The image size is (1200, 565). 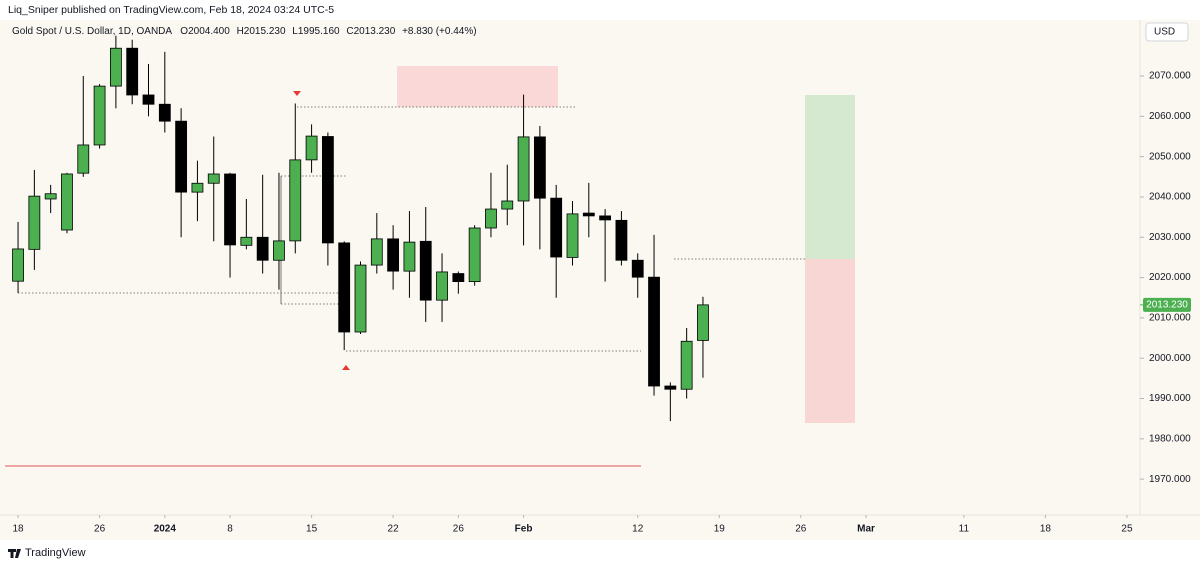 What do you see at coordinates (370, 31) in the screenshot?
I see `ohlc-close: C2013.230` at bounding box center [370, 31].